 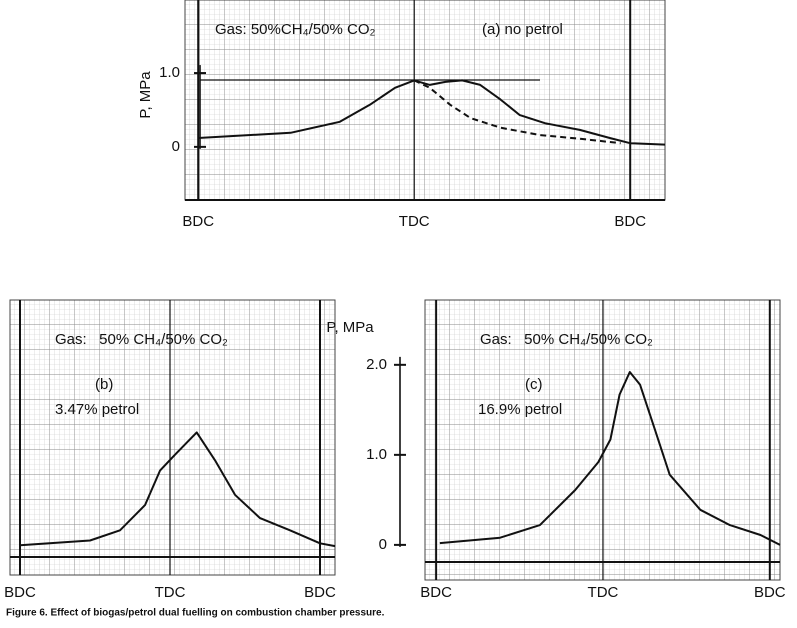 What do you see at coordinates (534, 384) in the screenshot?
I see `annotation: (c)` at bounding box center [534, 384].